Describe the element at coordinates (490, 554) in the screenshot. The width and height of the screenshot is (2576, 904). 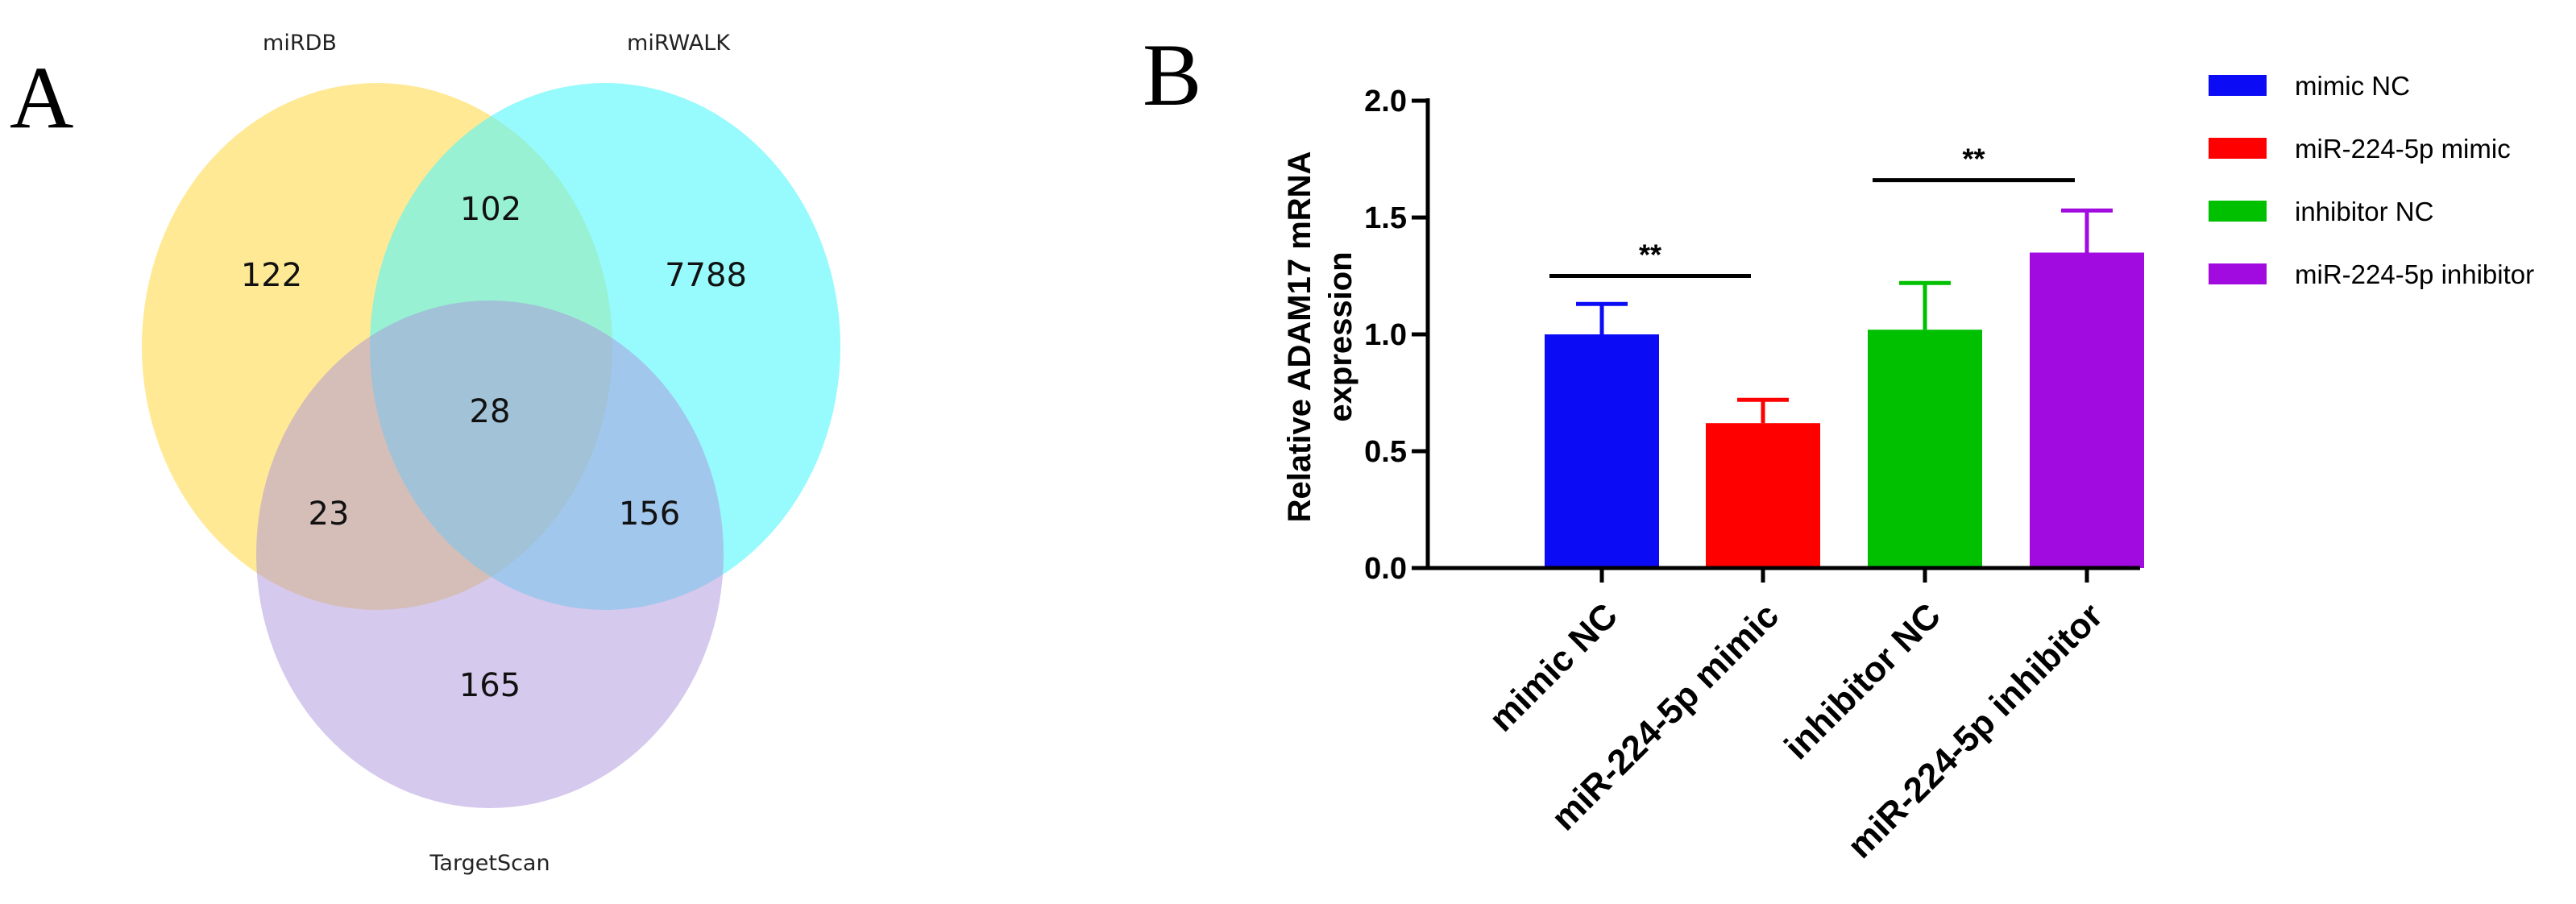
I see `venn-circle-targetscan` at that location.